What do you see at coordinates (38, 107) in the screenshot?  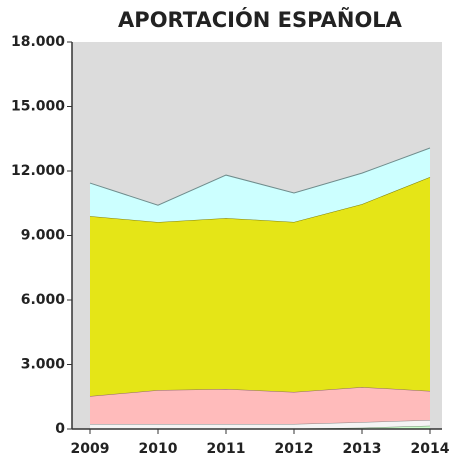 I see `y-tick-label: 15.000` at bounding box center [38, 107].